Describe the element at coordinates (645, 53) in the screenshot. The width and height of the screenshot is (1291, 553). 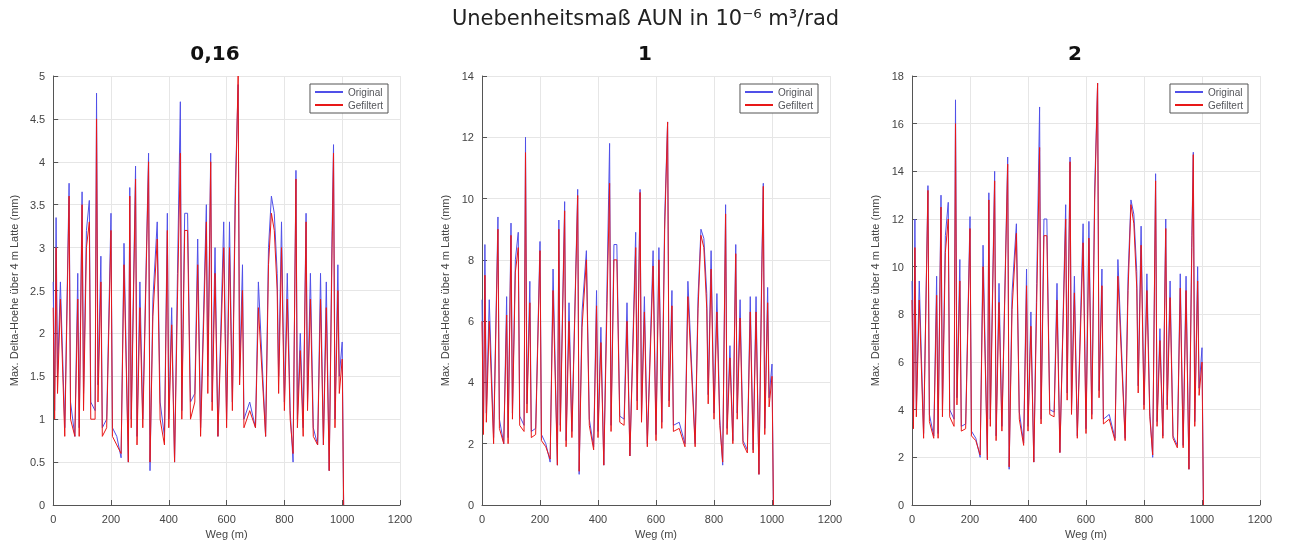
I see `chart-title: 1` at that location.